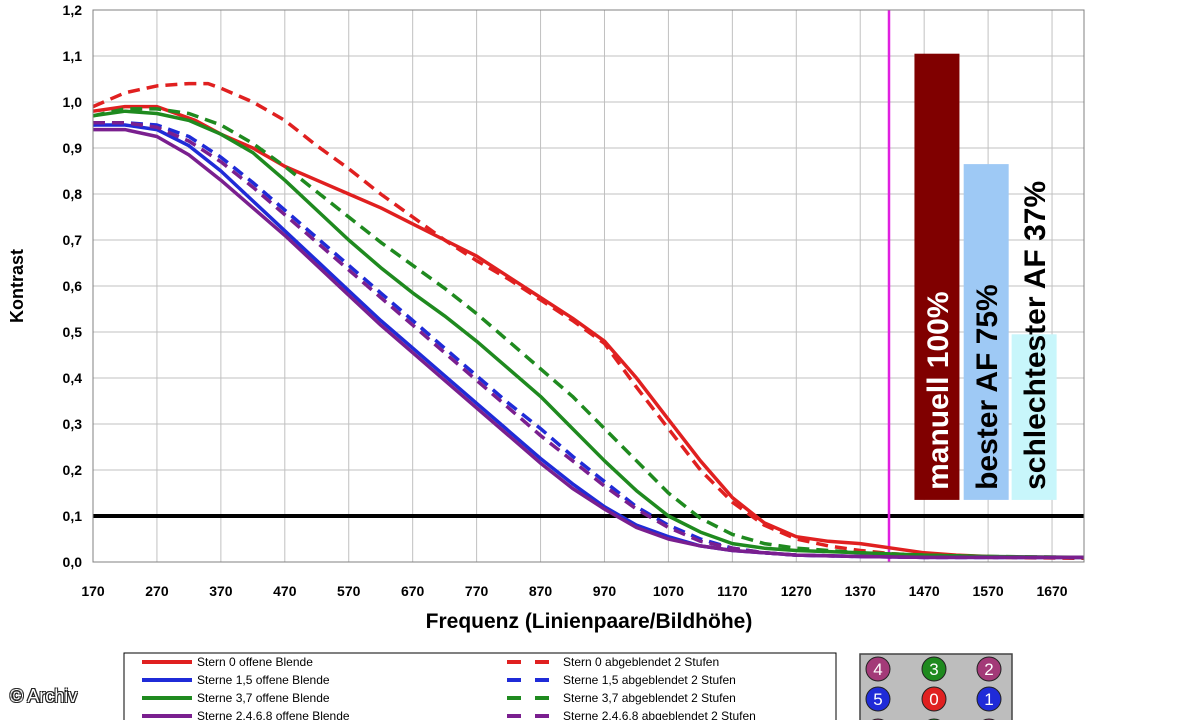  I want to click on star-dot-label: 4, so click(877, 669).